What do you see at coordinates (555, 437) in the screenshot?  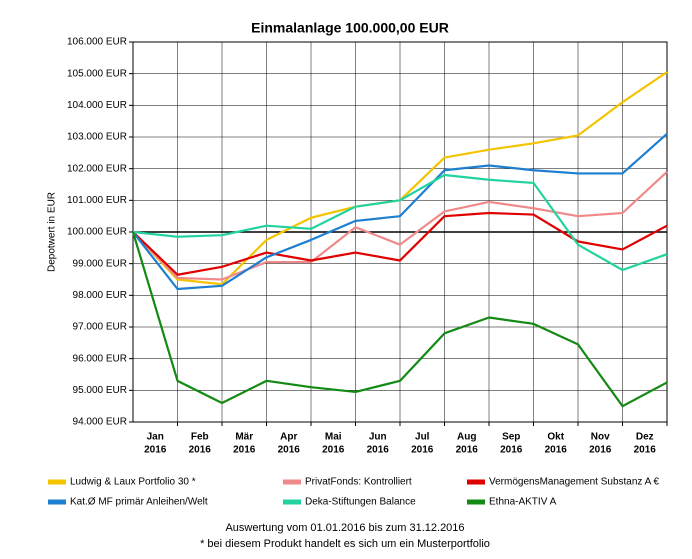 I see `x-tick-label: Okt` at bounding box center [555, 437].